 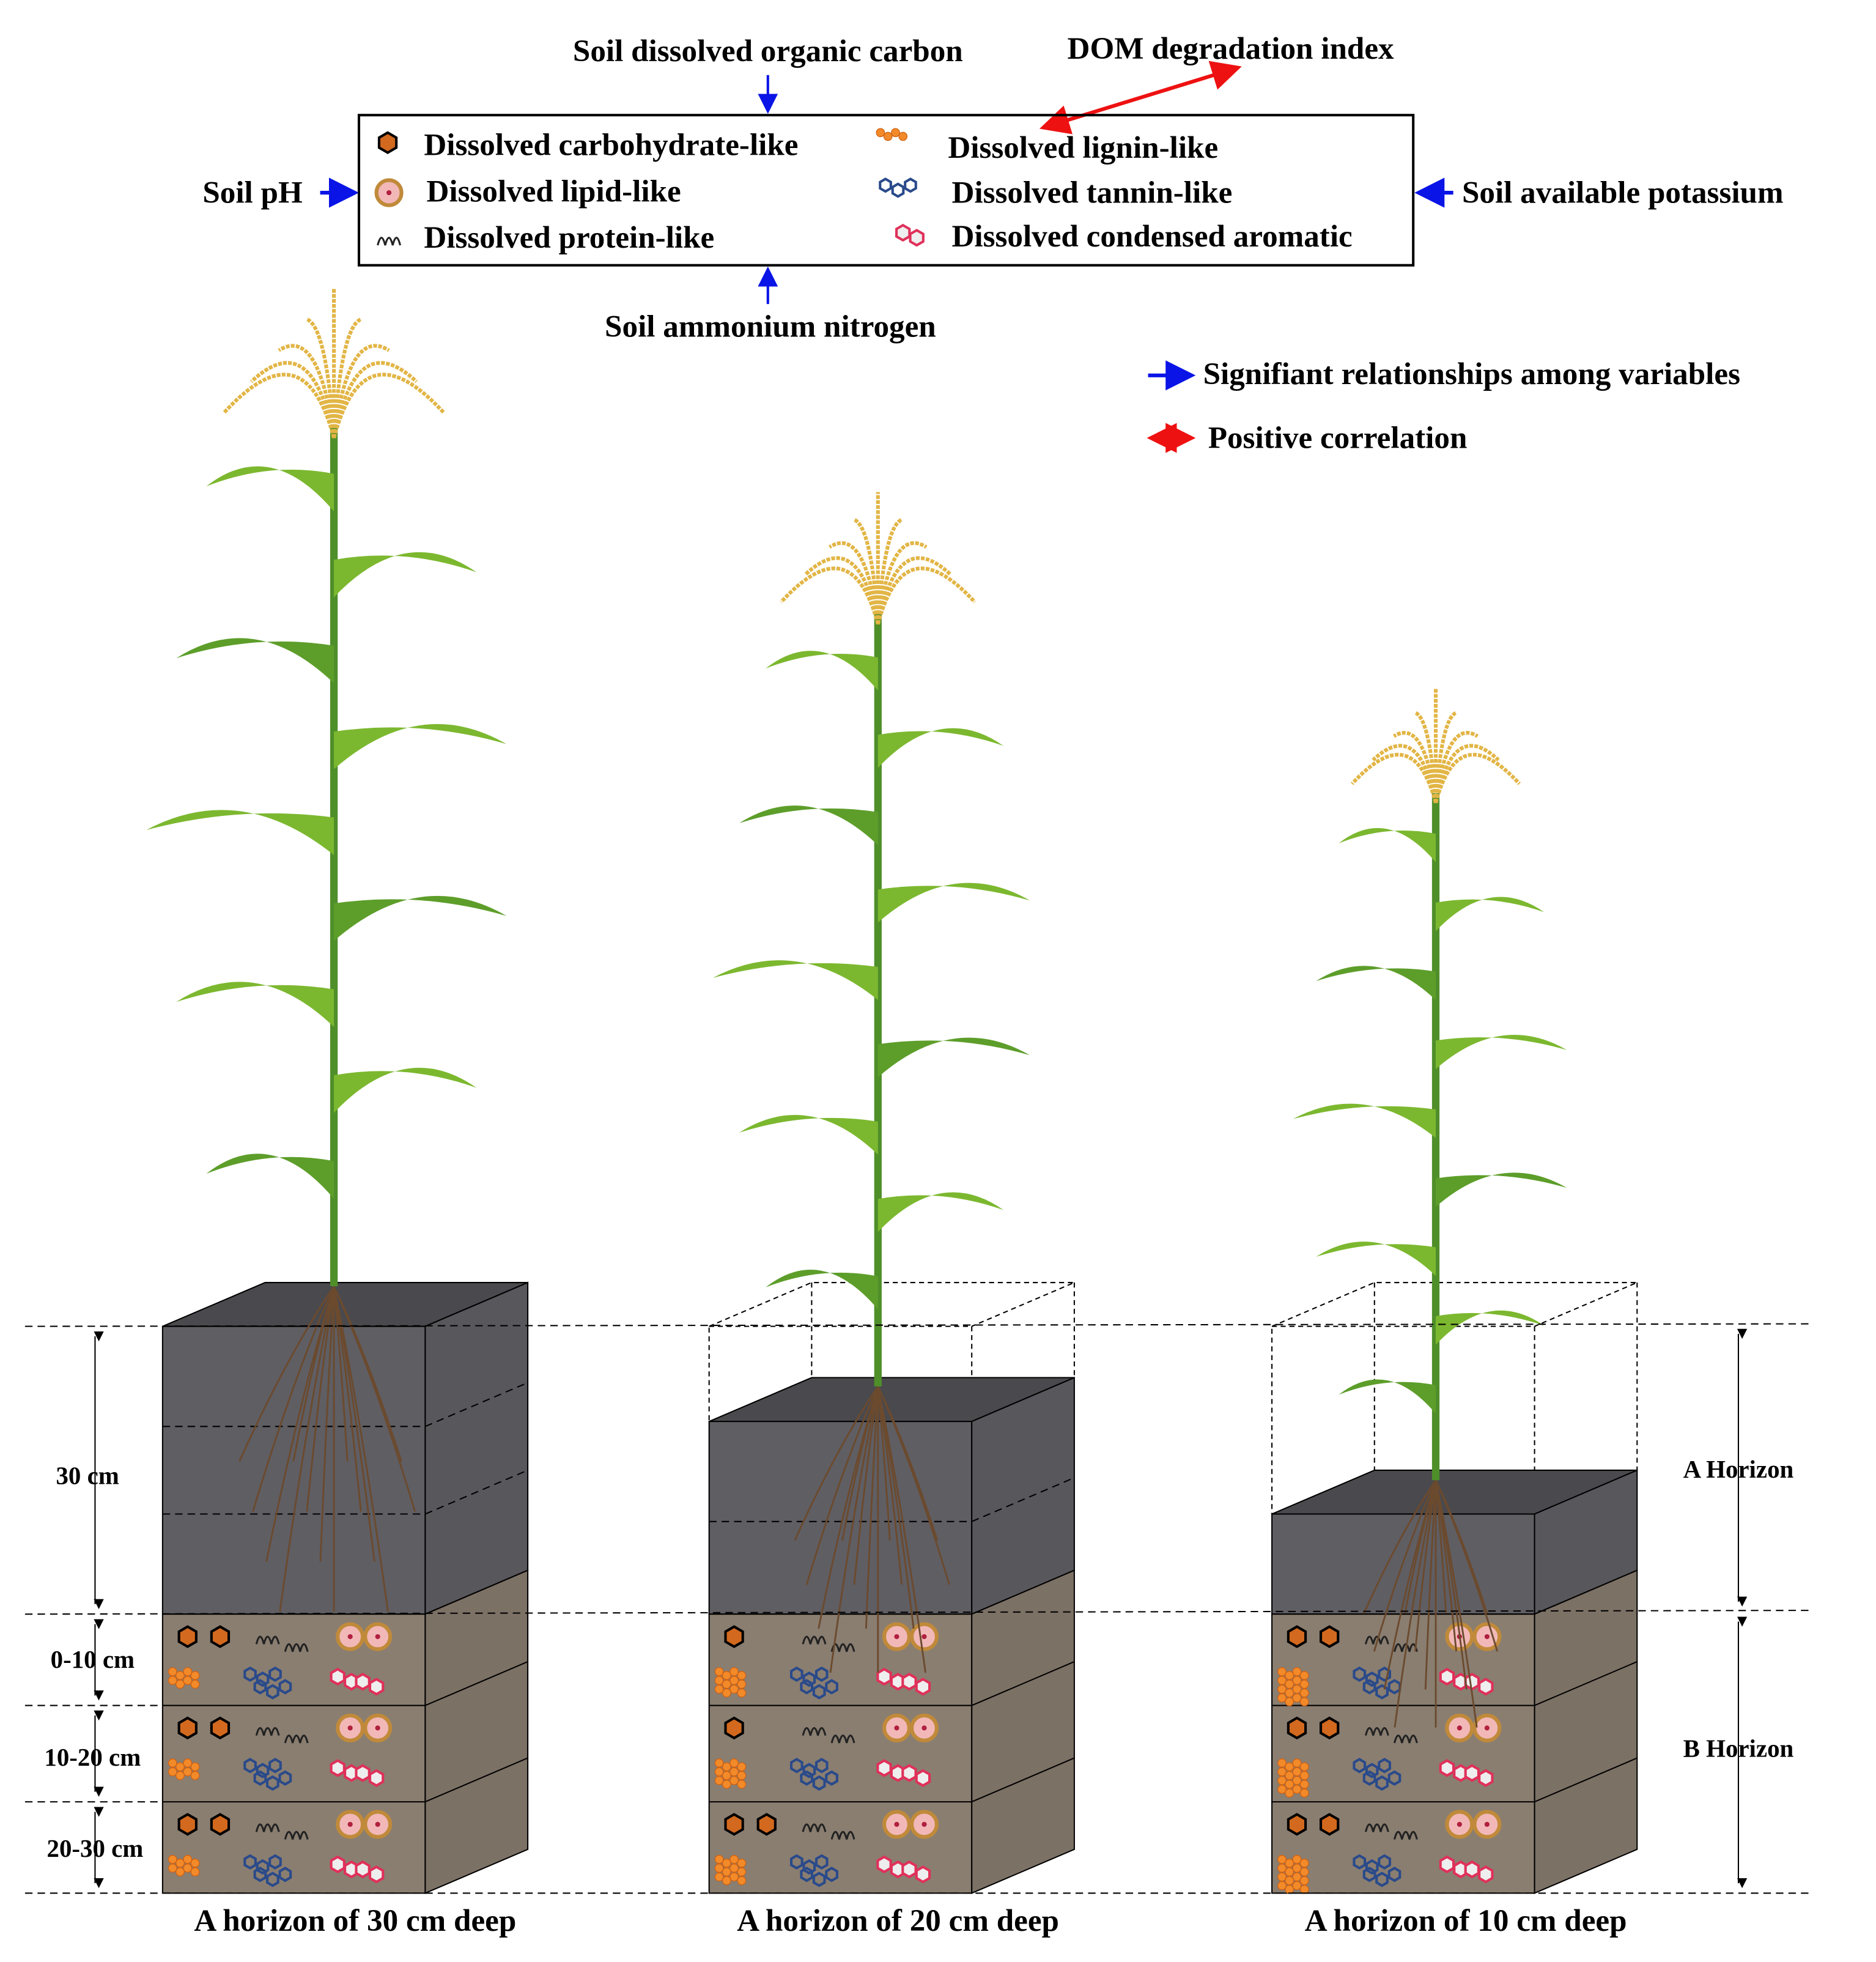 I want to click on a-horizon-front-face, so click(x=840, y=1518).